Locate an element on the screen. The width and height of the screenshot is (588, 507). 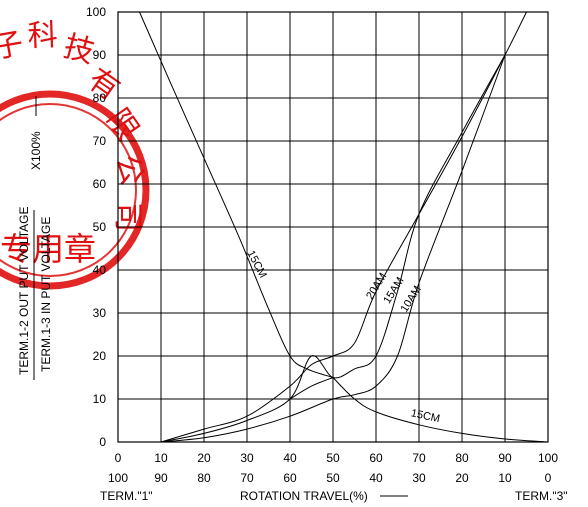
x-tick-label-top: 10 is located at coordinates (161, 458).